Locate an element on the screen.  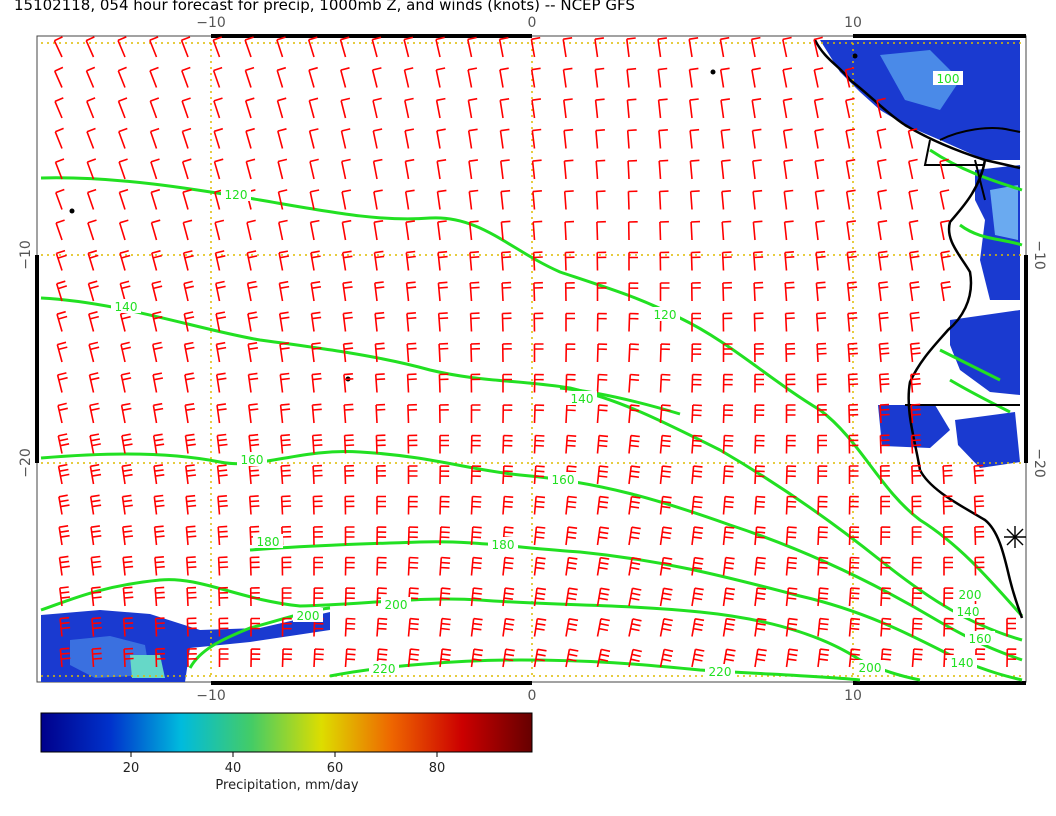
contour-label: 160 is located at coordinates (980, 639).